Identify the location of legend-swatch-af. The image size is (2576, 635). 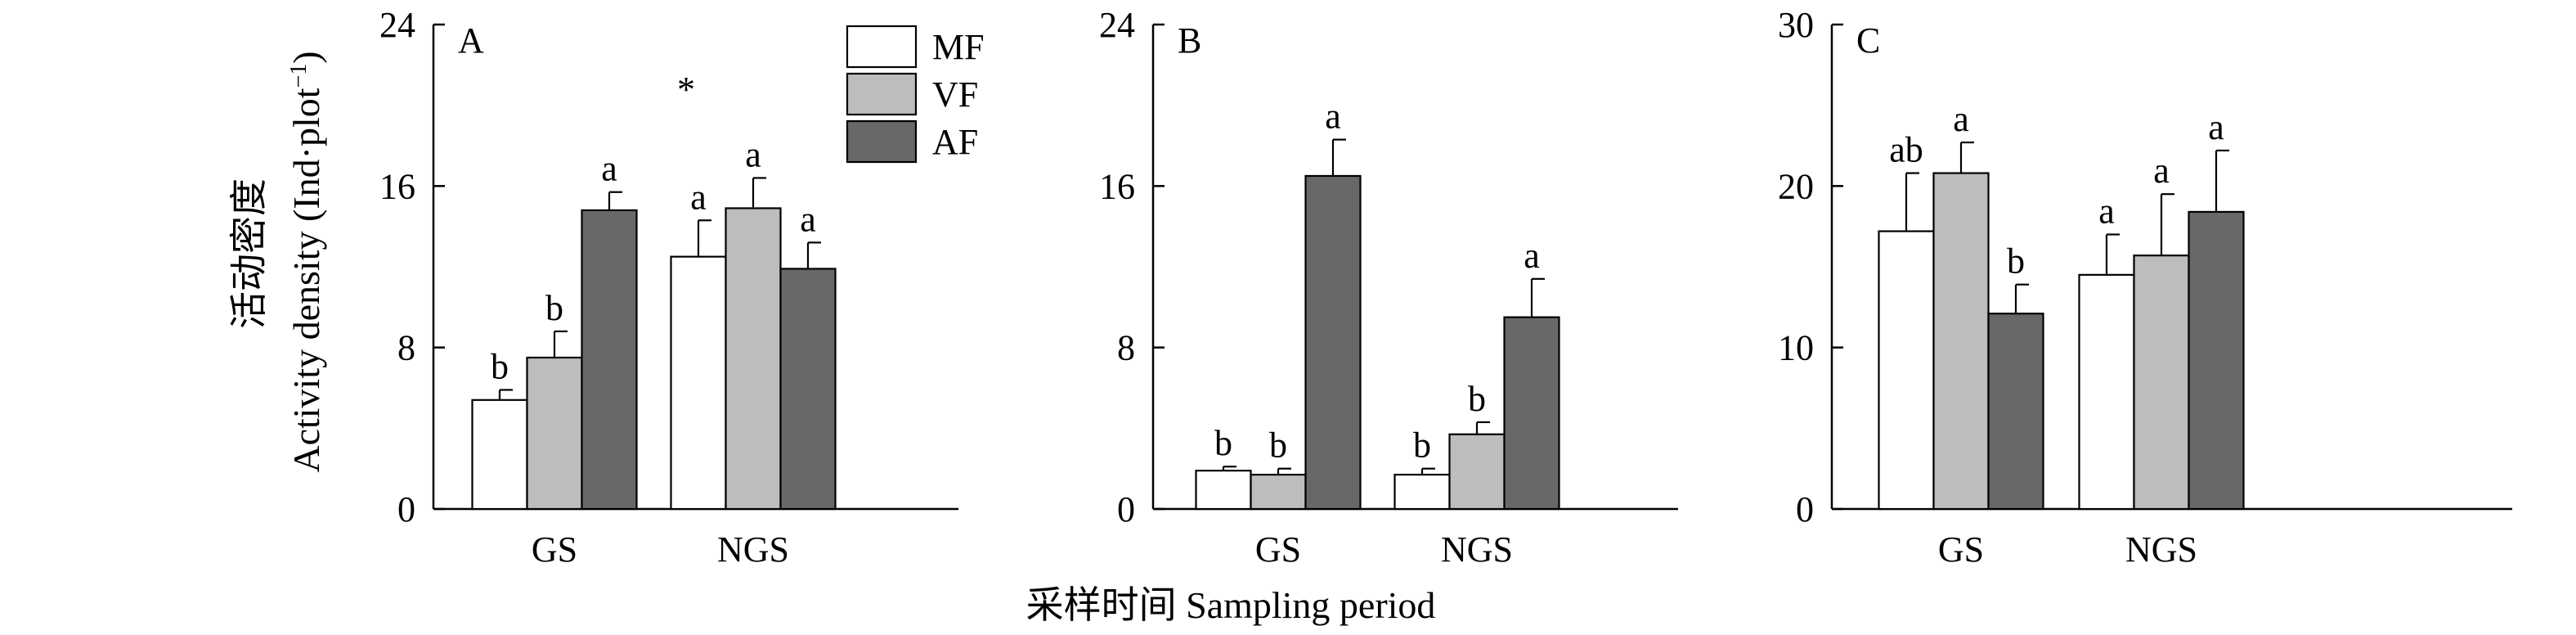
(882, 141).